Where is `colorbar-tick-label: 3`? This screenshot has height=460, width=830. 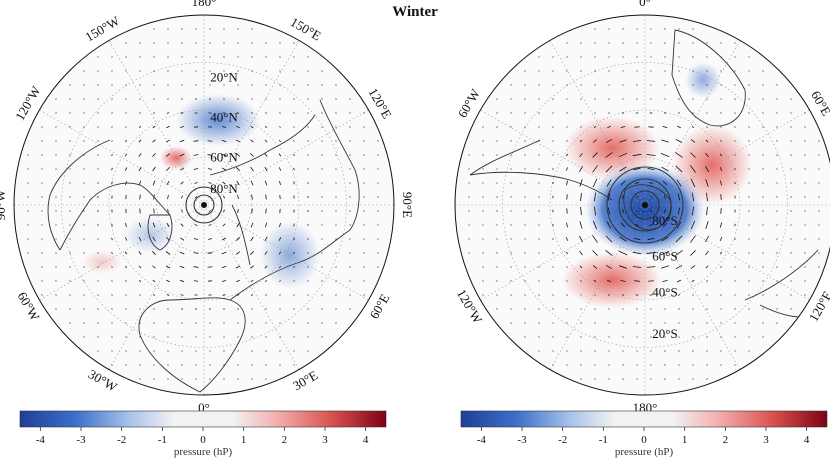
colorbar-tick-label: 3 is located at coordinates (766, 440).